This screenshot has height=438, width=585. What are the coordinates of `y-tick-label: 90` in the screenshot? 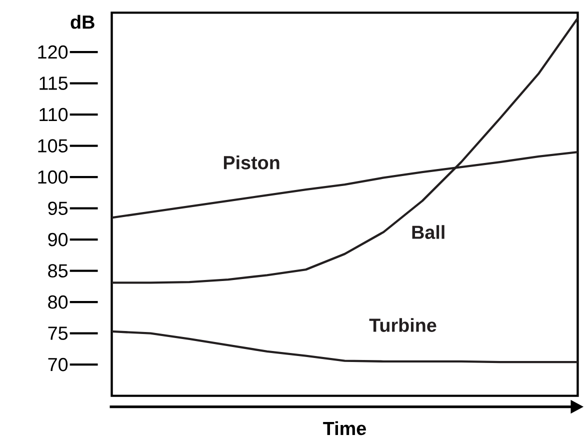 It's located at (58, 239).